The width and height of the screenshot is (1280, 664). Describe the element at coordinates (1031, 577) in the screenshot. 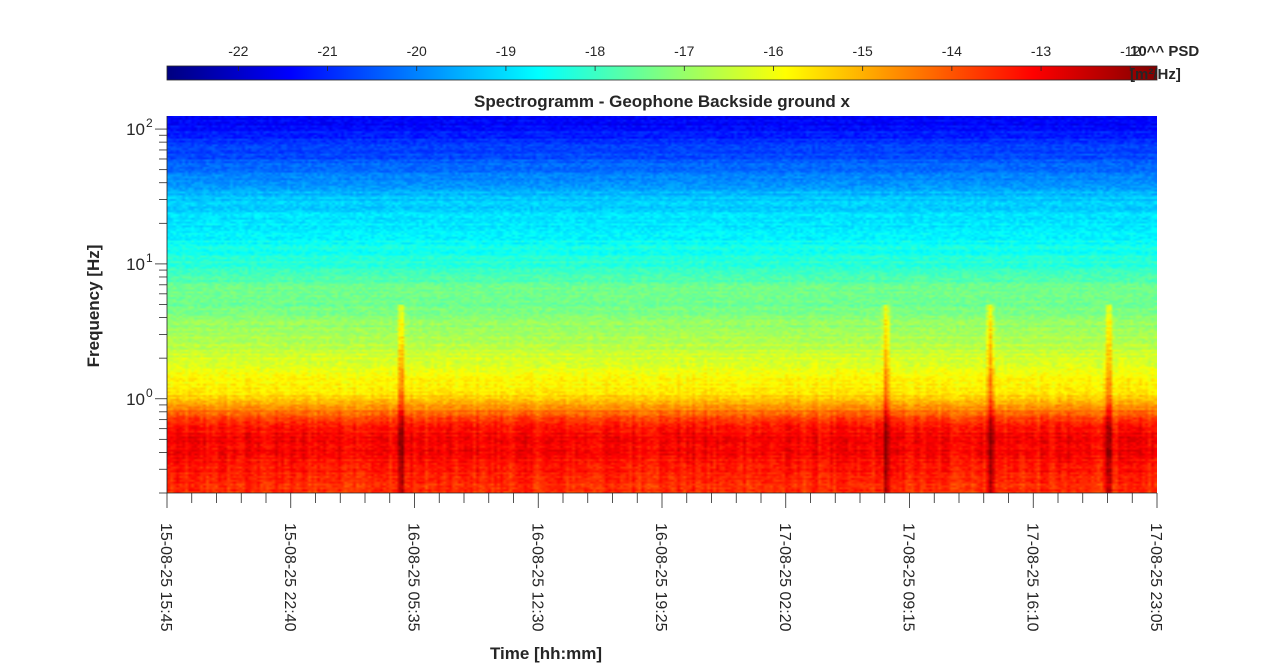

I see `x-tick-label: 17-08-25 16:10` at that location.